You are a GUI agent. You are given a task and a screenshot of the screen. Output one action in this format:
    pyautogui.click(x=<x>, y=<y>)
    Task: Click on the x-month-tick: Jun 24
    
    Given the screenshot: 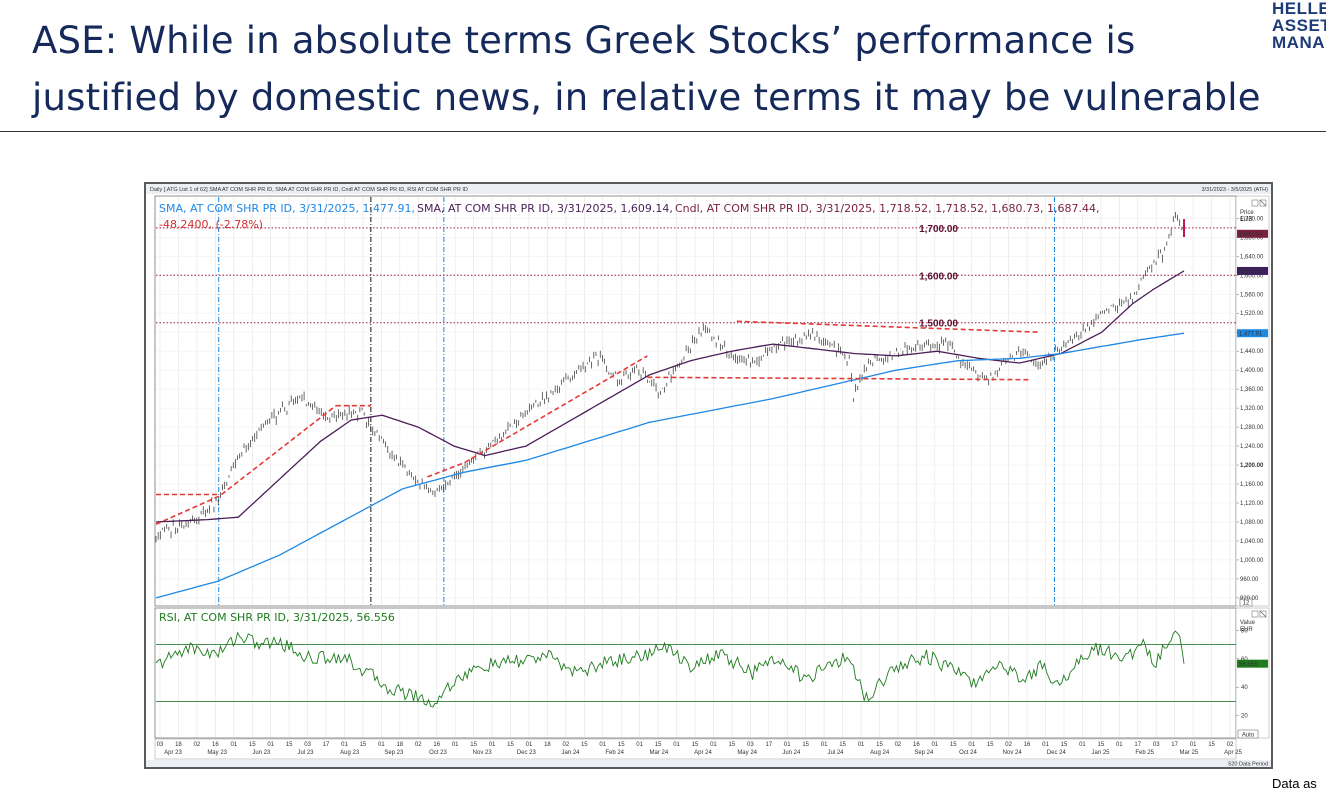 What is the action you would take?
    pyautogui.click(x=791, y=753)
    